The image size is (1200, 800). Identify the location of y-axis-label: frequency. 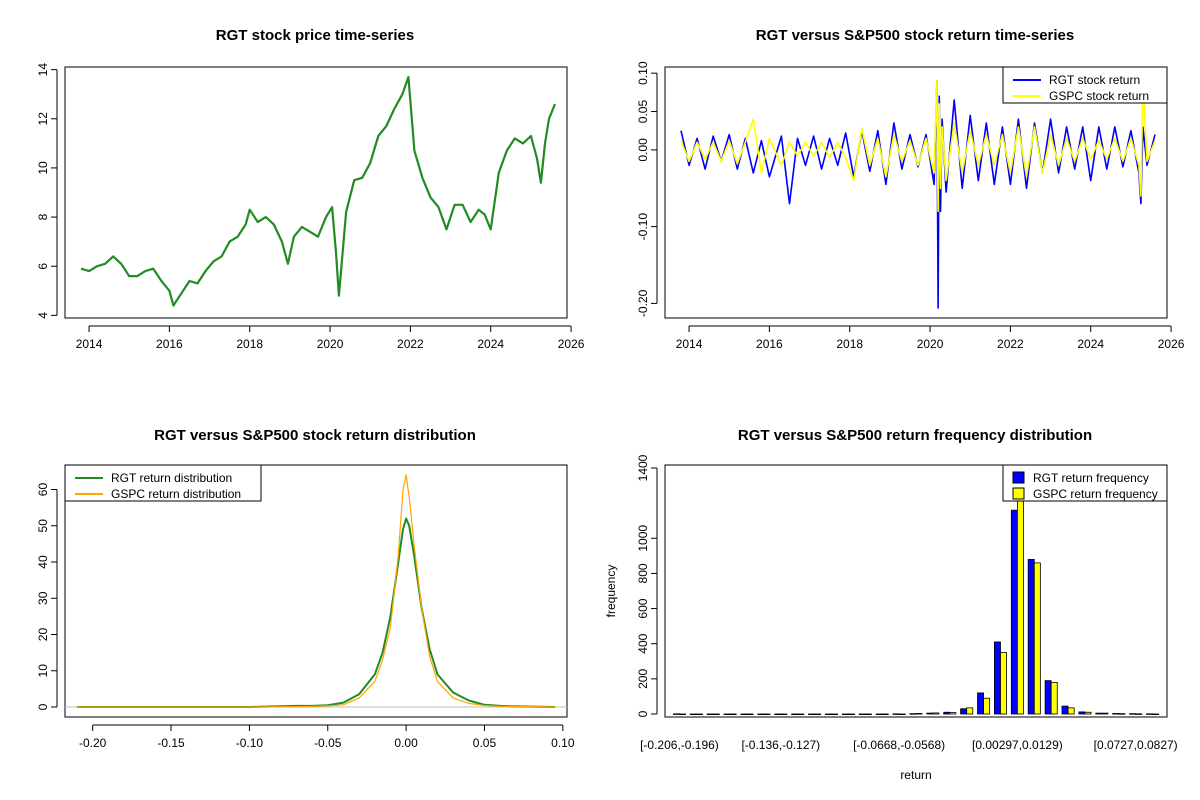
(611, 591).